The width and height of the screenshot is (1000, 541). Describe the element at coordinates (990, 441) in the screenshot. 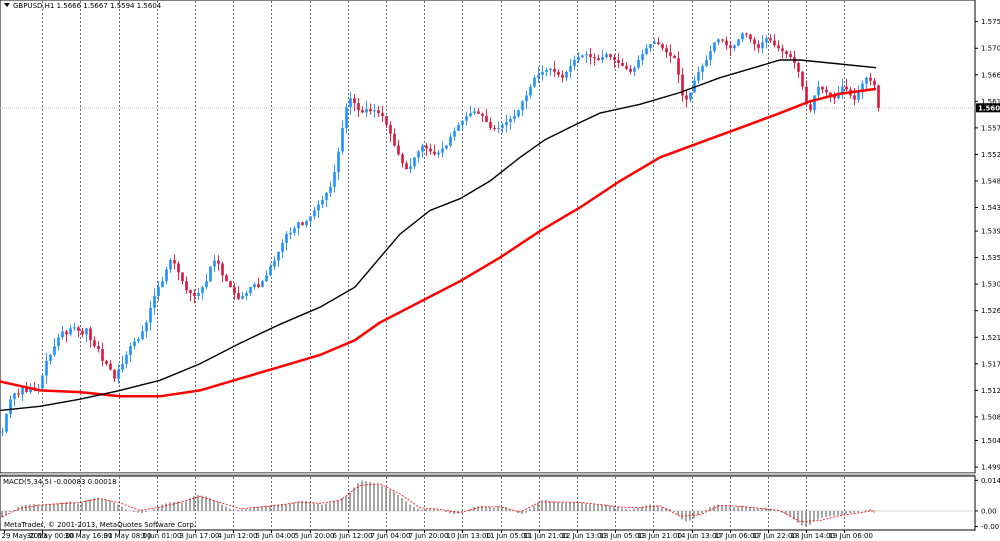

I see `price-tick-label: 1.5040` at that location.